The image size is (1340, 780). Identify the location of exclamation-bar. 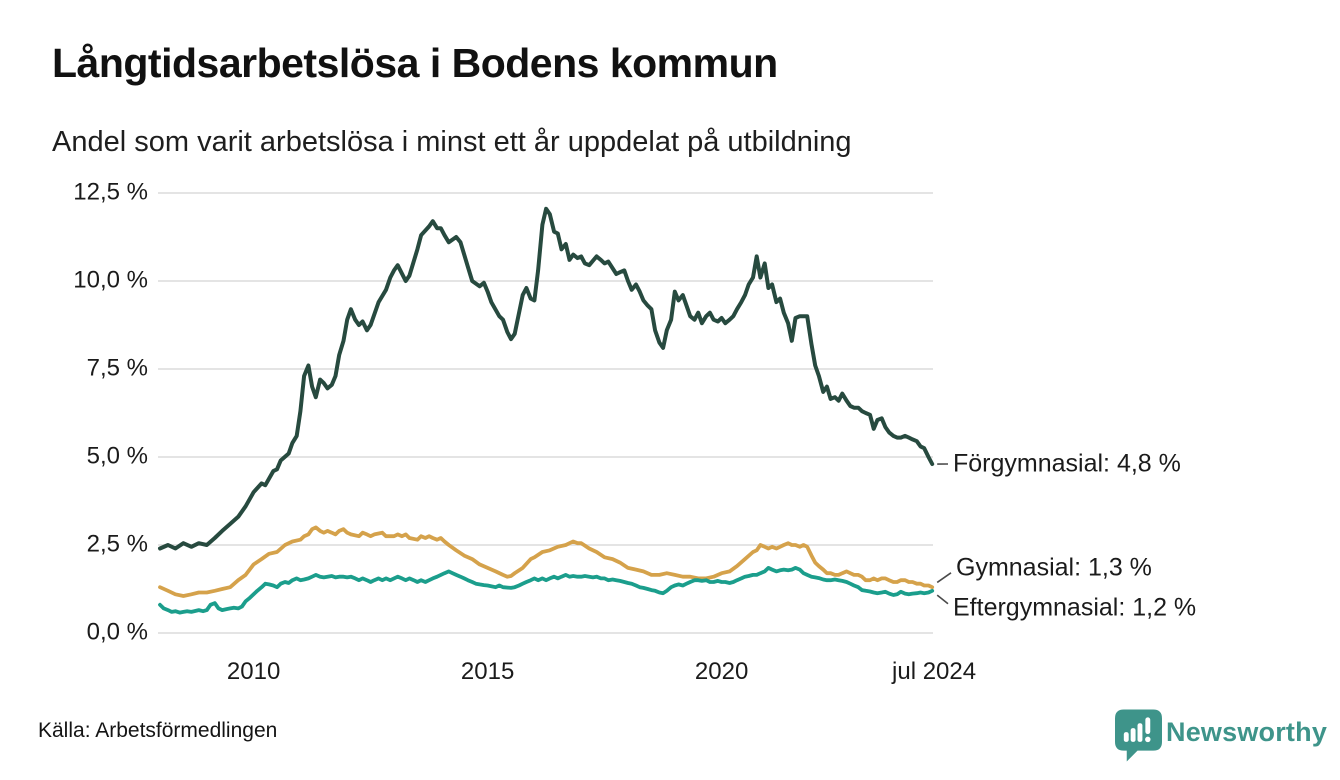
(1148, 726).